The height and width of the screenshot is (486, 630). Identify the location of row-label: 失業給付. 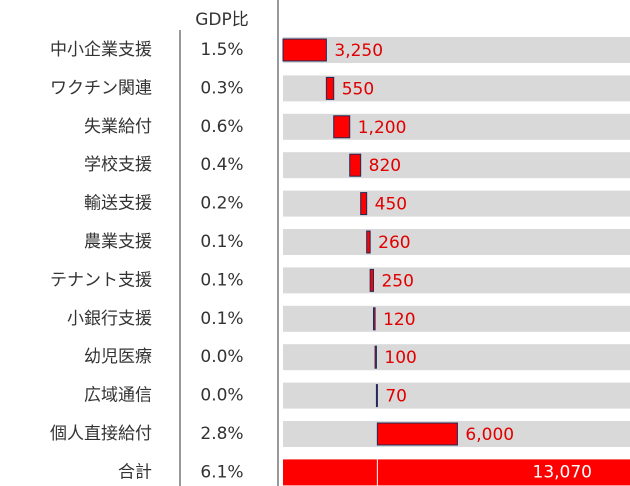
(118, 127).